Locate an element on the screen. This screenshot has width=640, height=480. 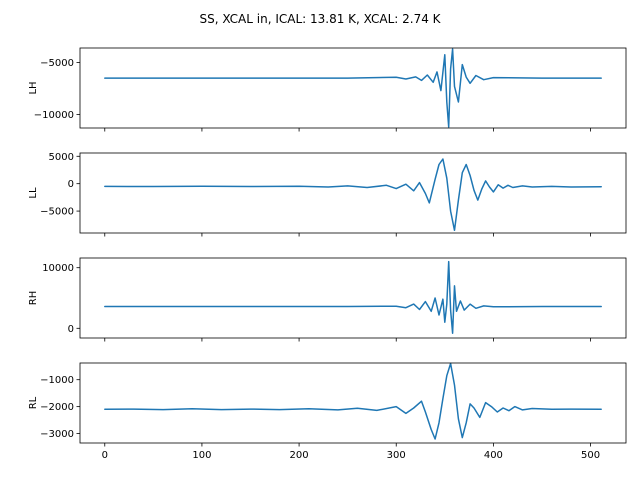
x-tick-label: 200 is located at coordinates (299, 455).